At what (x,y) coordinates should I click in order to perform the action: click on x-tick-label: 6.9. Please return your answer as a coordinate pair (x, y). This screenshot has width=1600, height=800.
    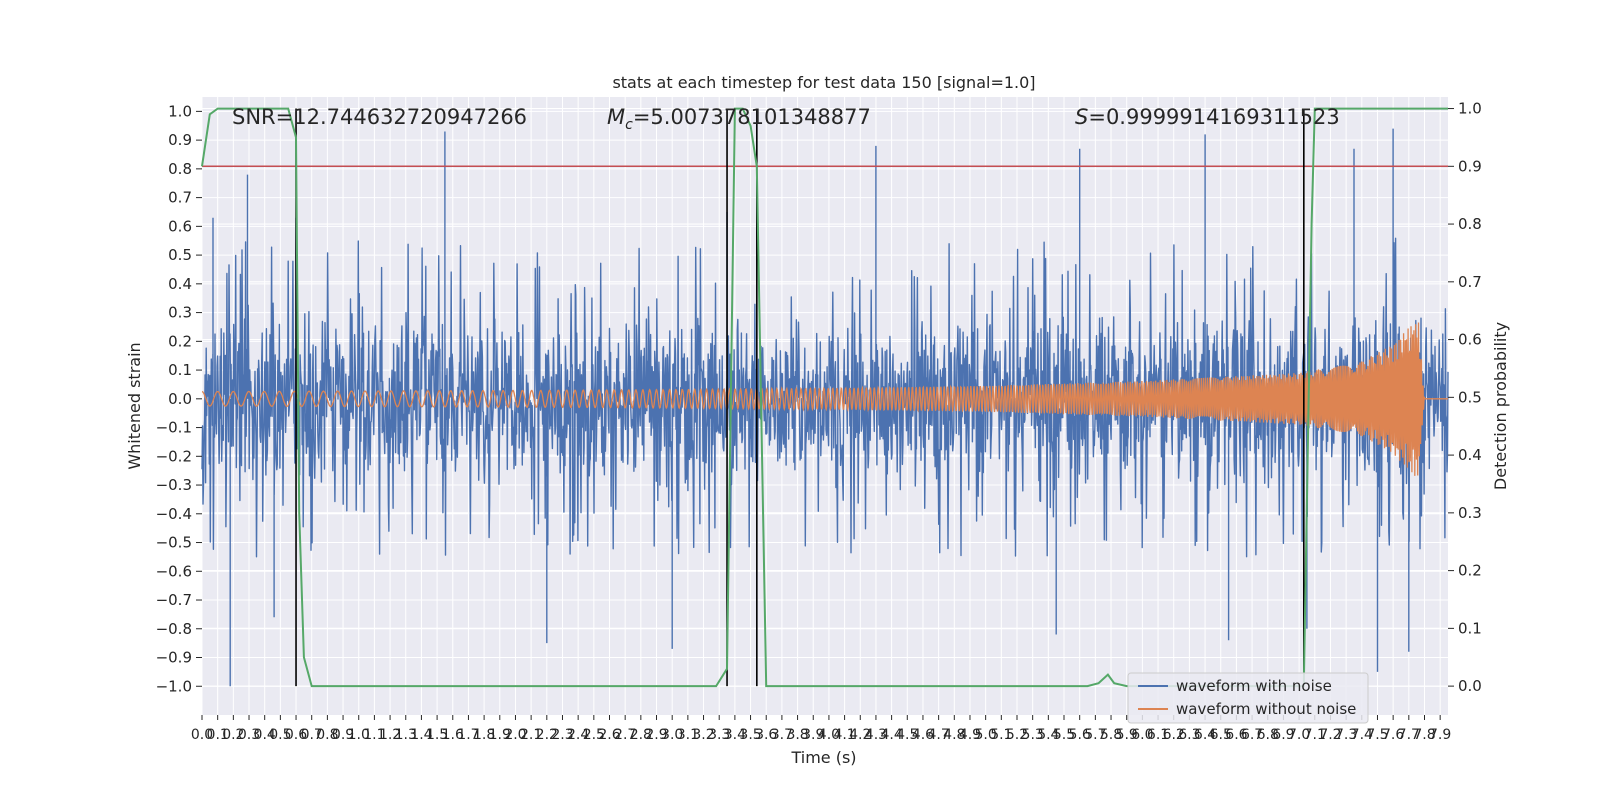
    Looking at the image, I should click on (1283, 735).